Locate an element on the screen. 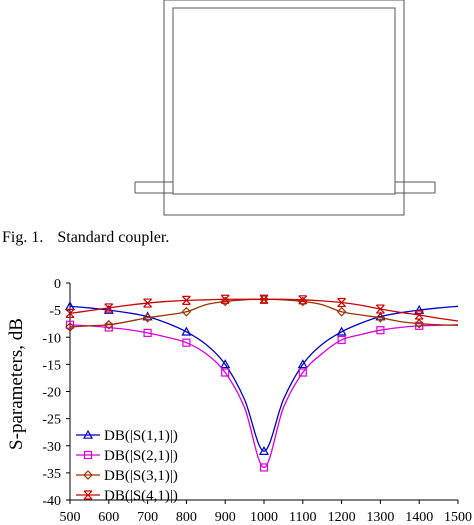 The height and width of the screenshot is (525, 474). figure-caption: Fig. 1. Standard coupler. is located at coordinates (85, 238).